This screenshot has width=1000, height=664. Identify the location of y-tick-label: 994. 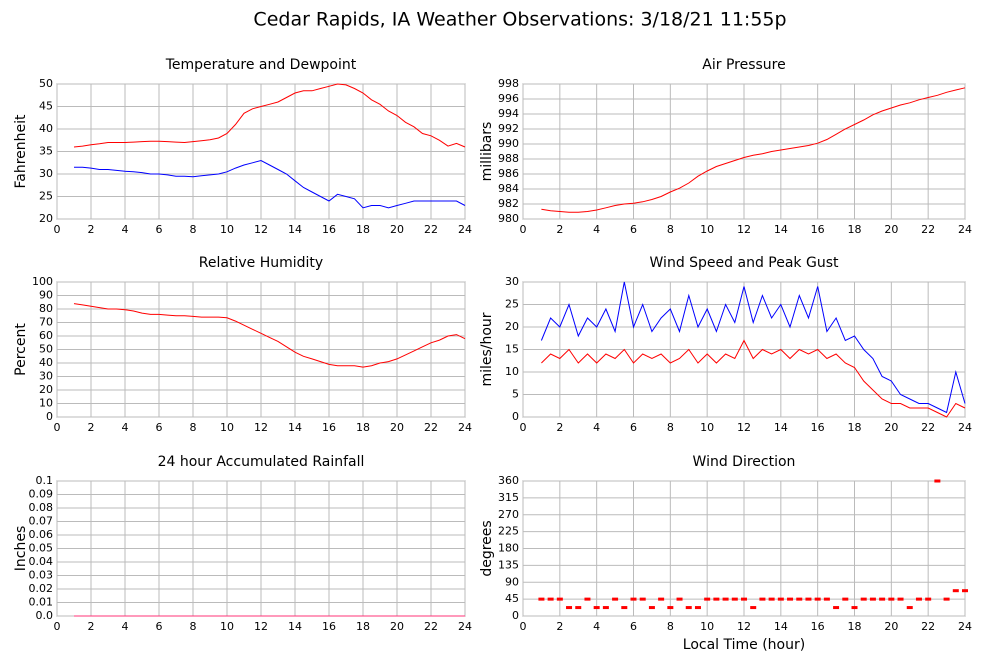
(508, 113).